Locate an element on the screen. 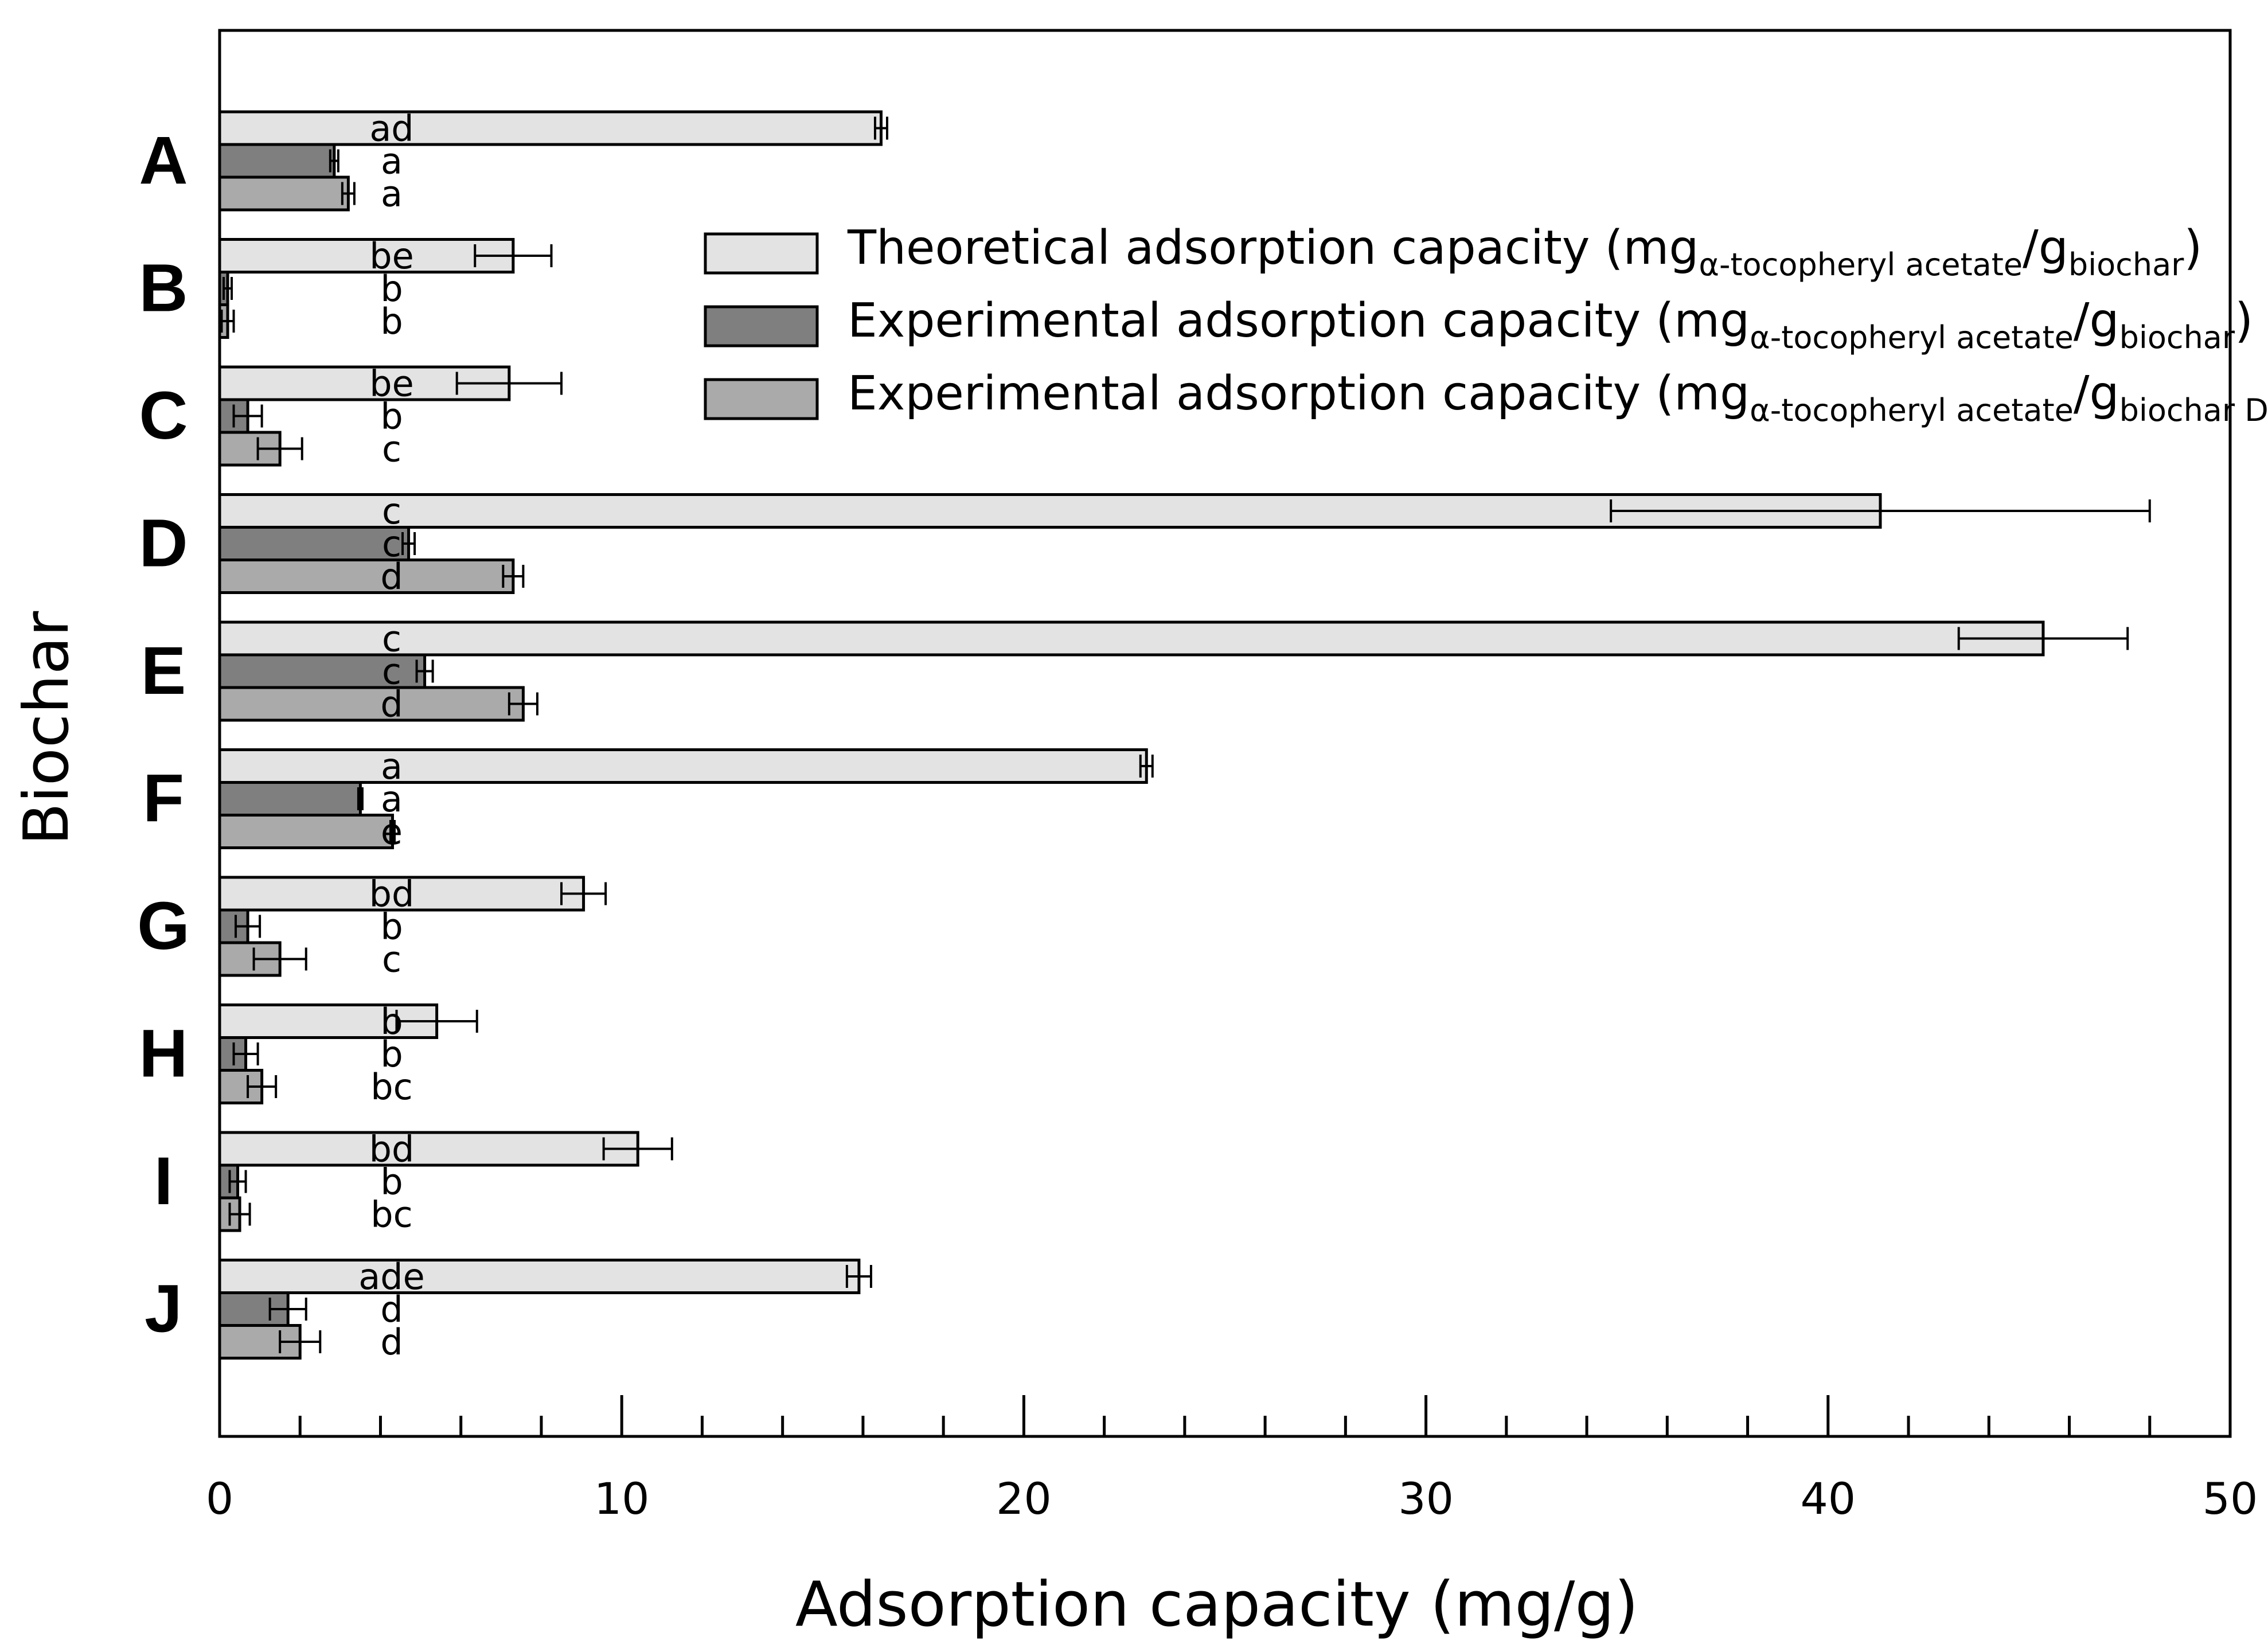 This screenshot has width=2268, height=1652. category-label: F is located at coordinates (164, 799).